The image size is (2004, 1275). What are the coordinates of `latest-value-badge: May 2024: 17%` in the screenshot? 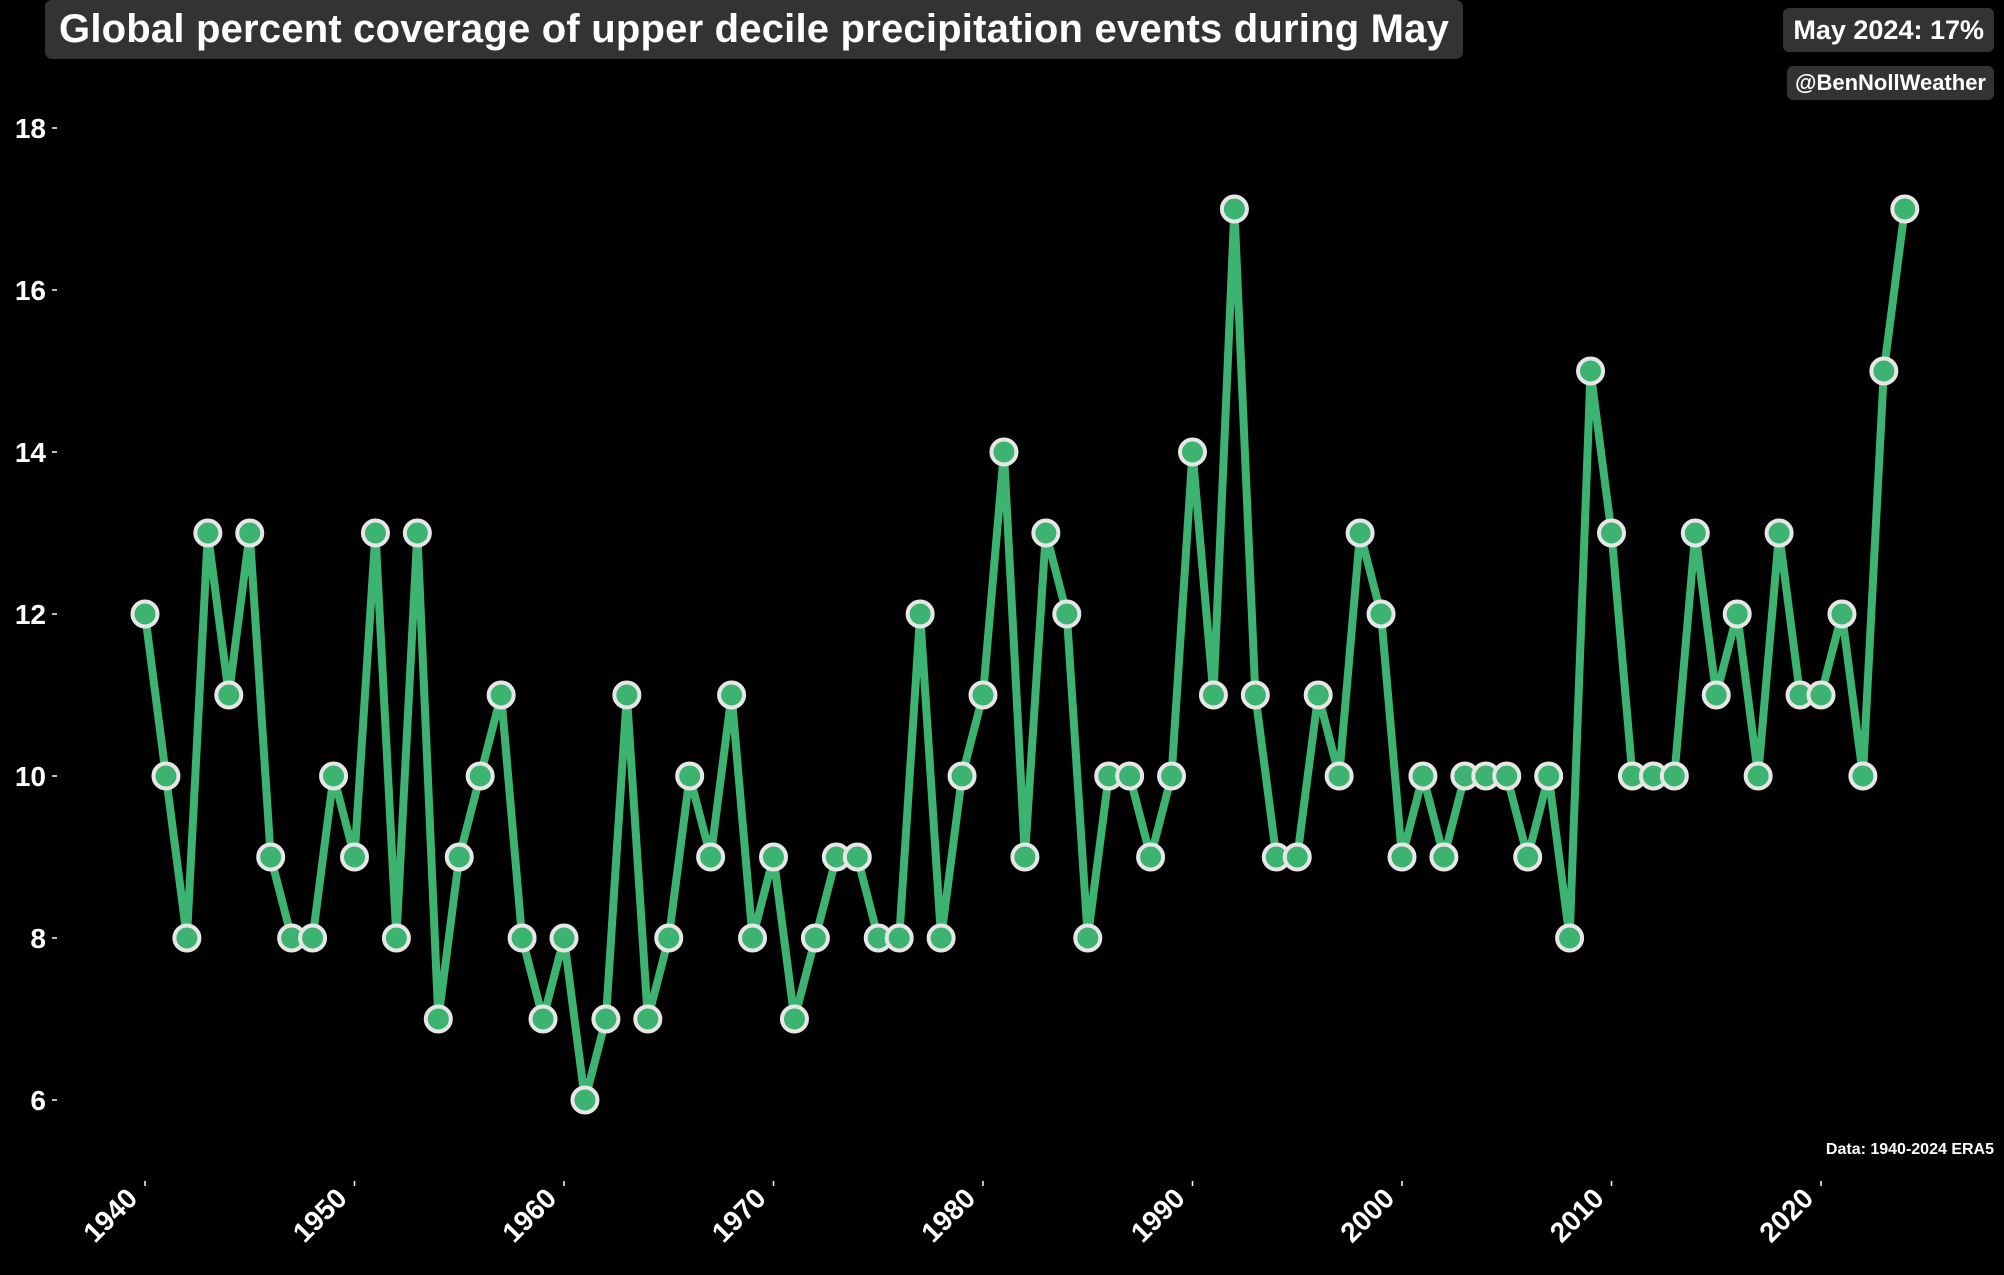 It's located at (1888, 30).